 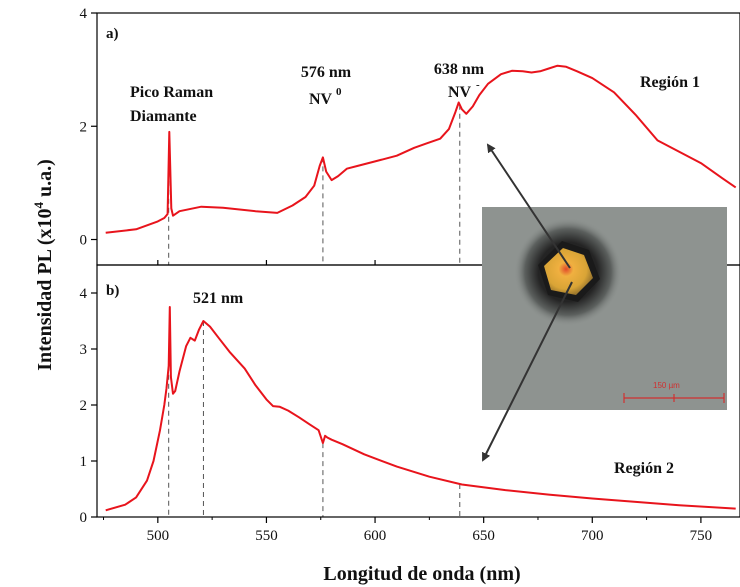 I want to click on y-axis-title: Intensidad PL (x104 u.a.), so click(x=43, y=265).